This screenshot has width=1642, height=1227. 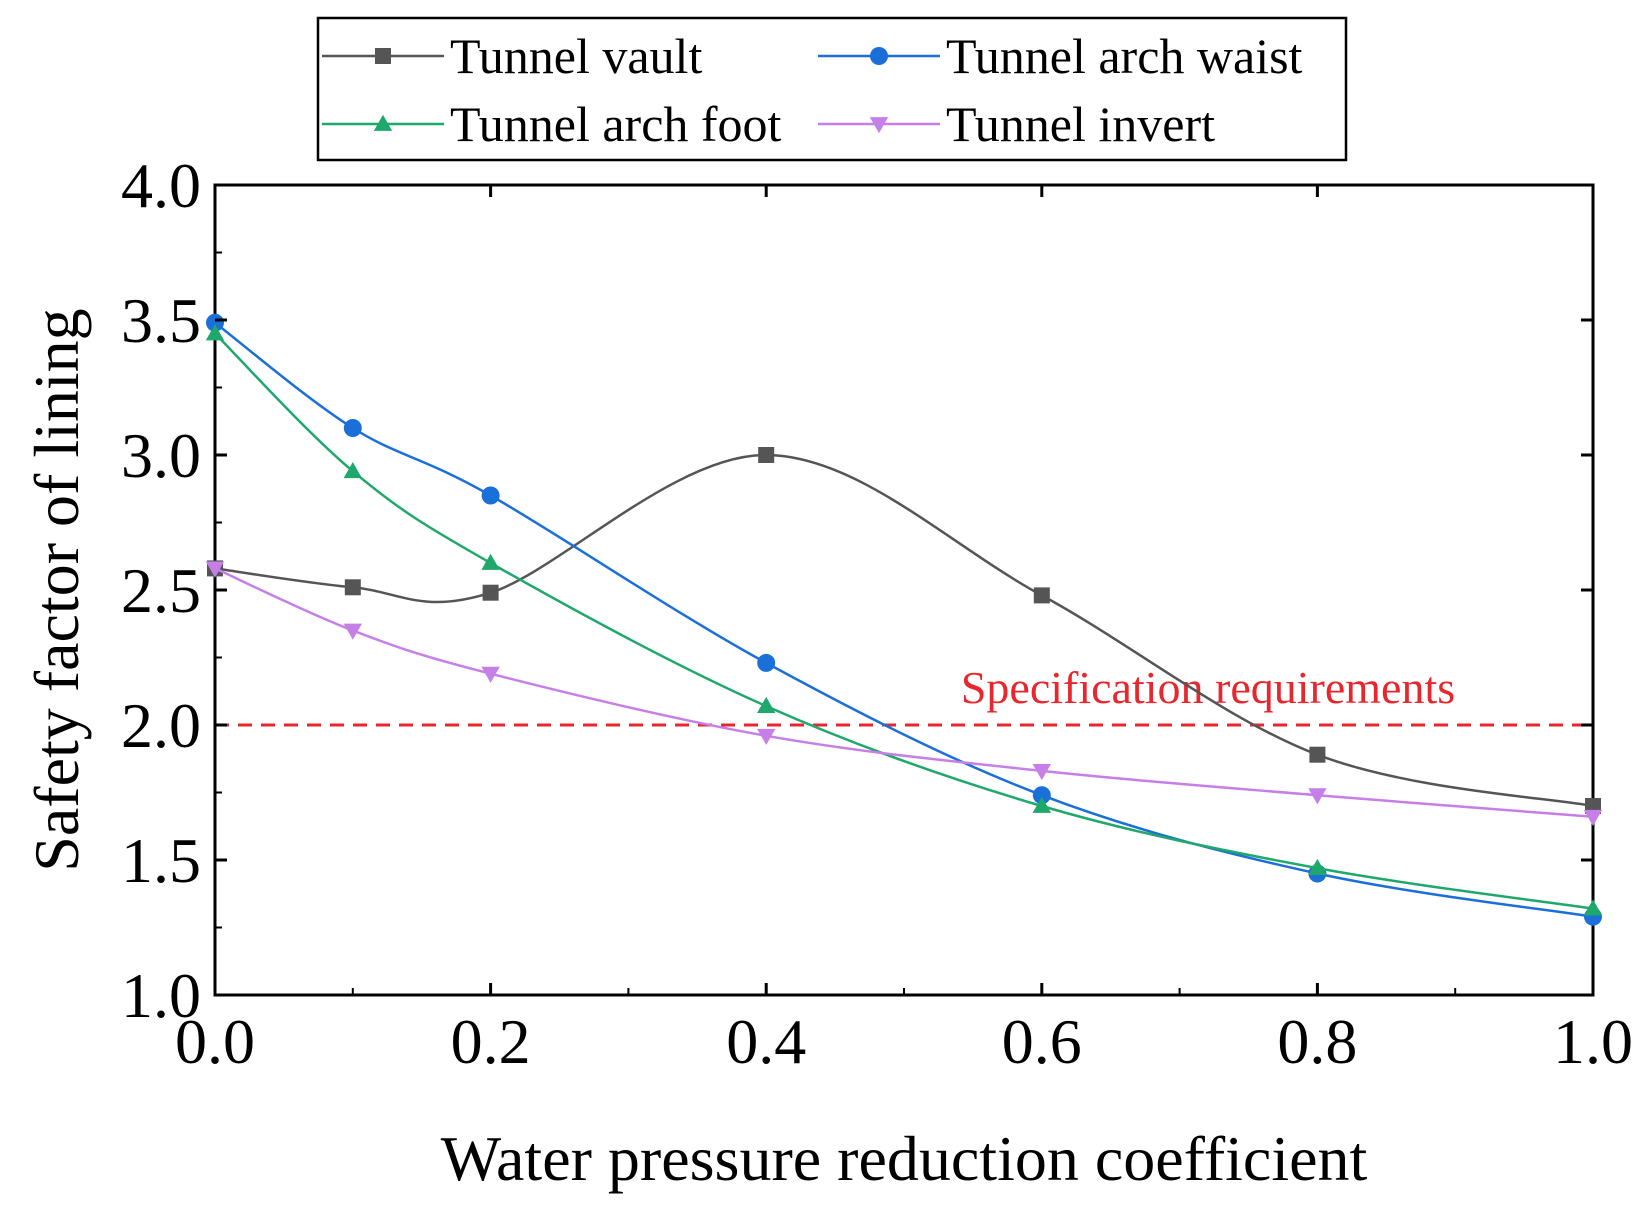 What do you see at coordinates (904, 1158) in the screenshot?
I see `x-axis-title: Water pressure reduction coefficient` at bounding box center [904, 1158].